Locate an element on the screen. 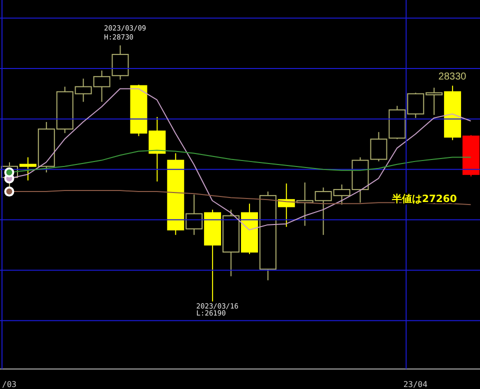 Image resolution: width=480 pixels, height=389 pixels. annotation: 28330 is located at coordinates (452, 77).